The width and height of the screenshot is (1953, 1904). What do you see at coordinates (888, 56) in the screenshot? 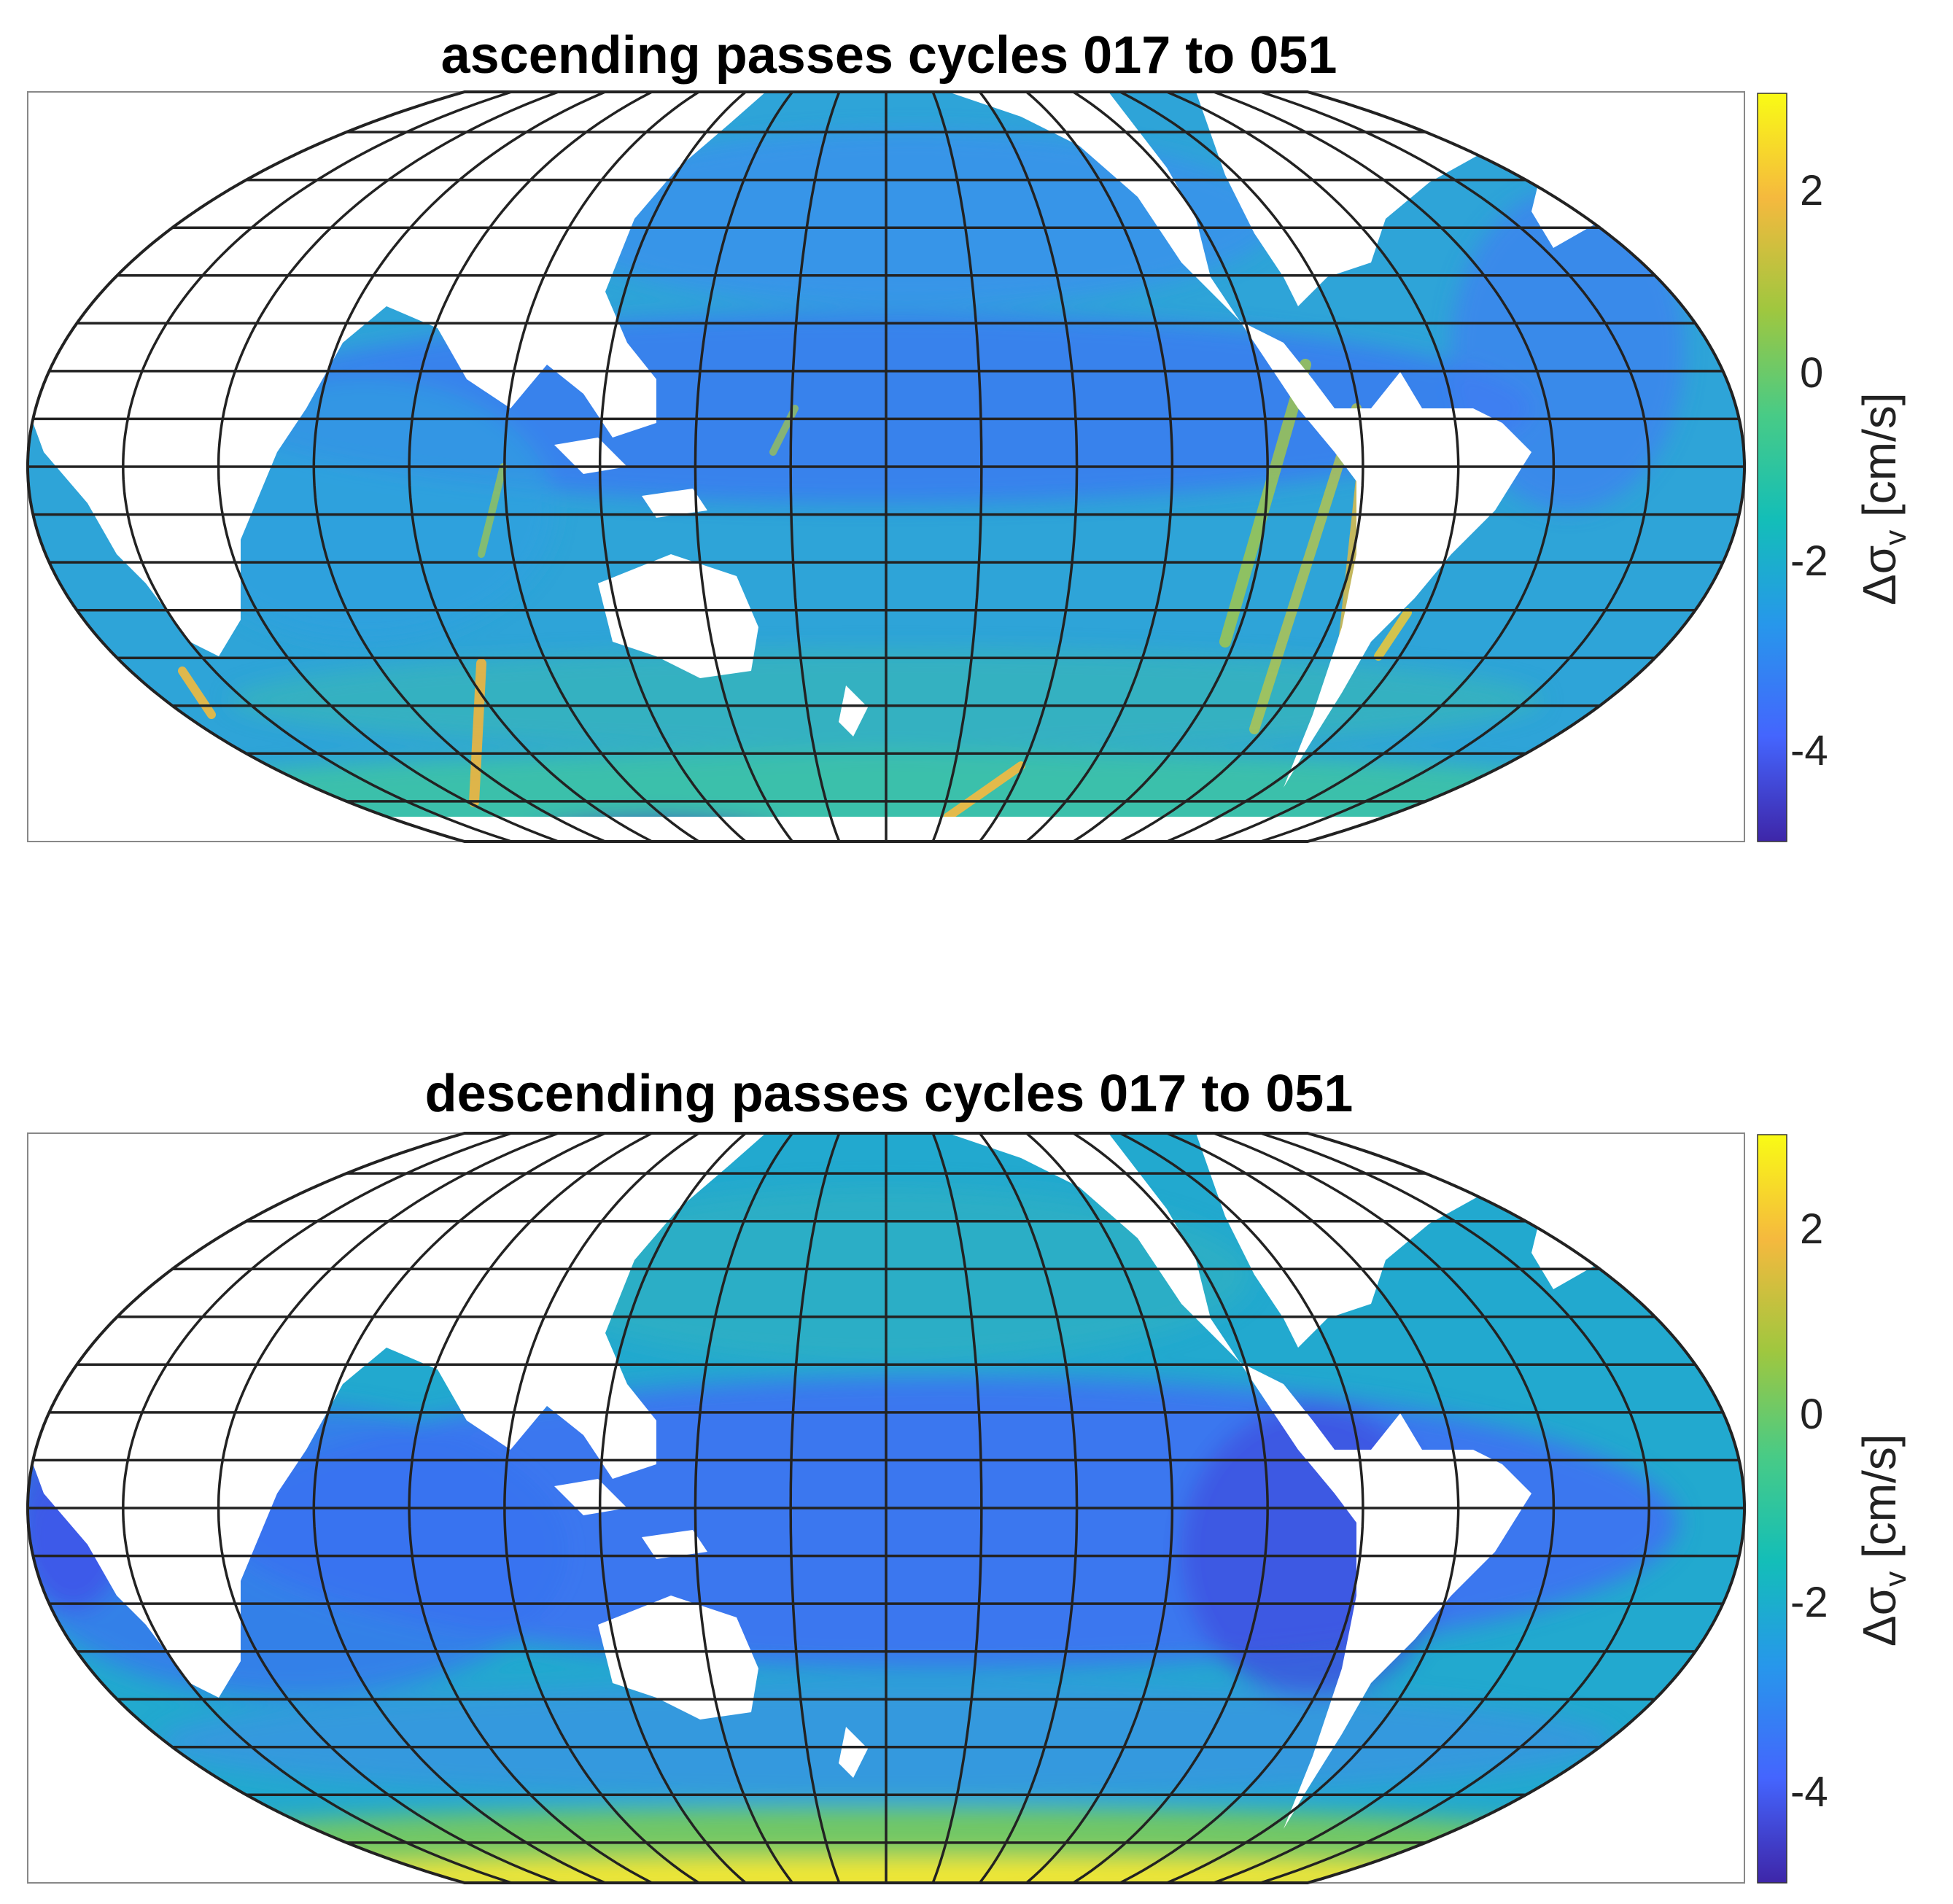
I see `panel-title: ascending passes cycles 017 to 051` at bounding box center [888, 56].